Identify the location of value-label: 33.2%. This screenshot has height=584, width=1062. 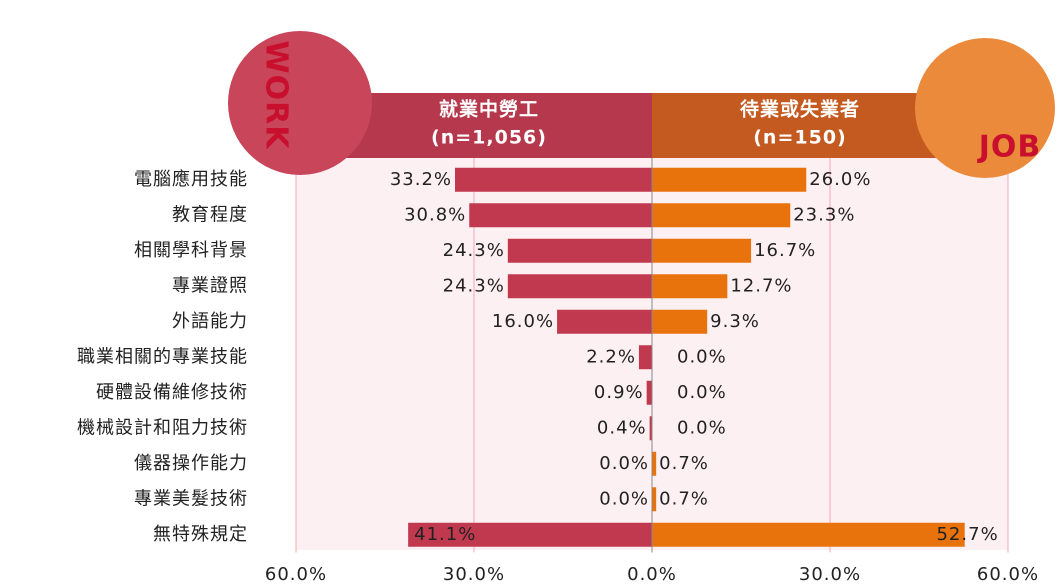
(421, 179).